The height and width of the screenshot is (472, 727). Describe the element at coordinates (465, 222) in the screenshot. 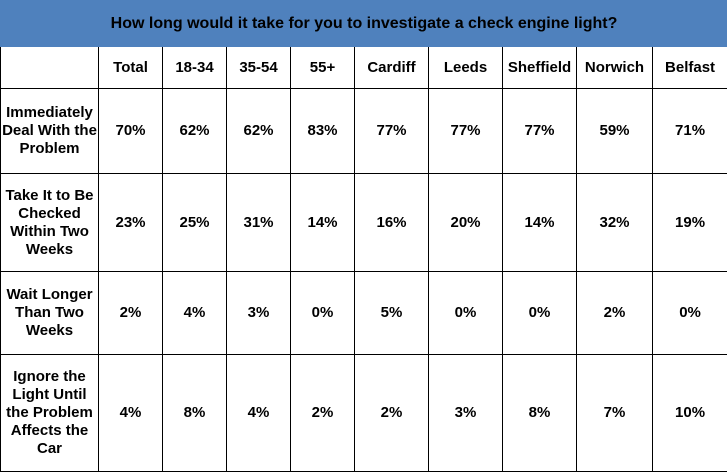

I see `table-cell: 20%` at that location.